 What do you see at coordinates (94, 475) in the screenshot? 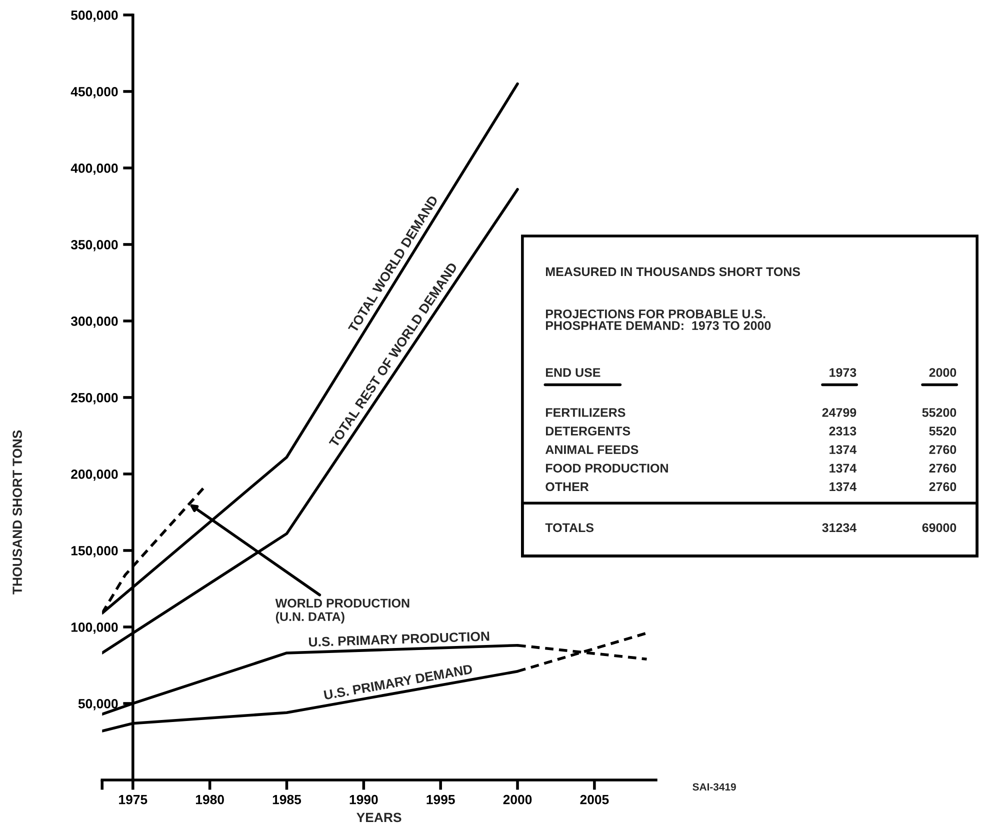
I see `y-tick-label: 200,000` at bounding box center [94, 475].